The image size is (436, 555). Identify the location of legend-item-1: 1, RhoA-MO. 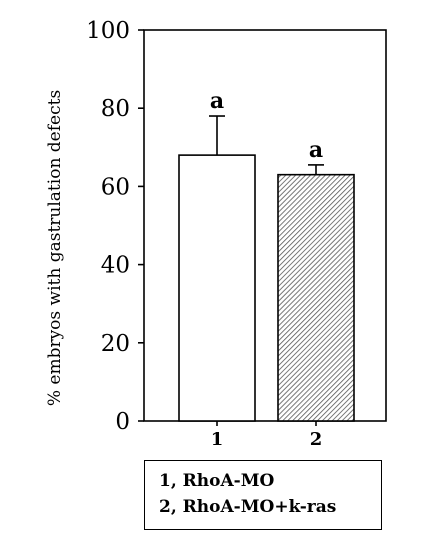
(217, 481).